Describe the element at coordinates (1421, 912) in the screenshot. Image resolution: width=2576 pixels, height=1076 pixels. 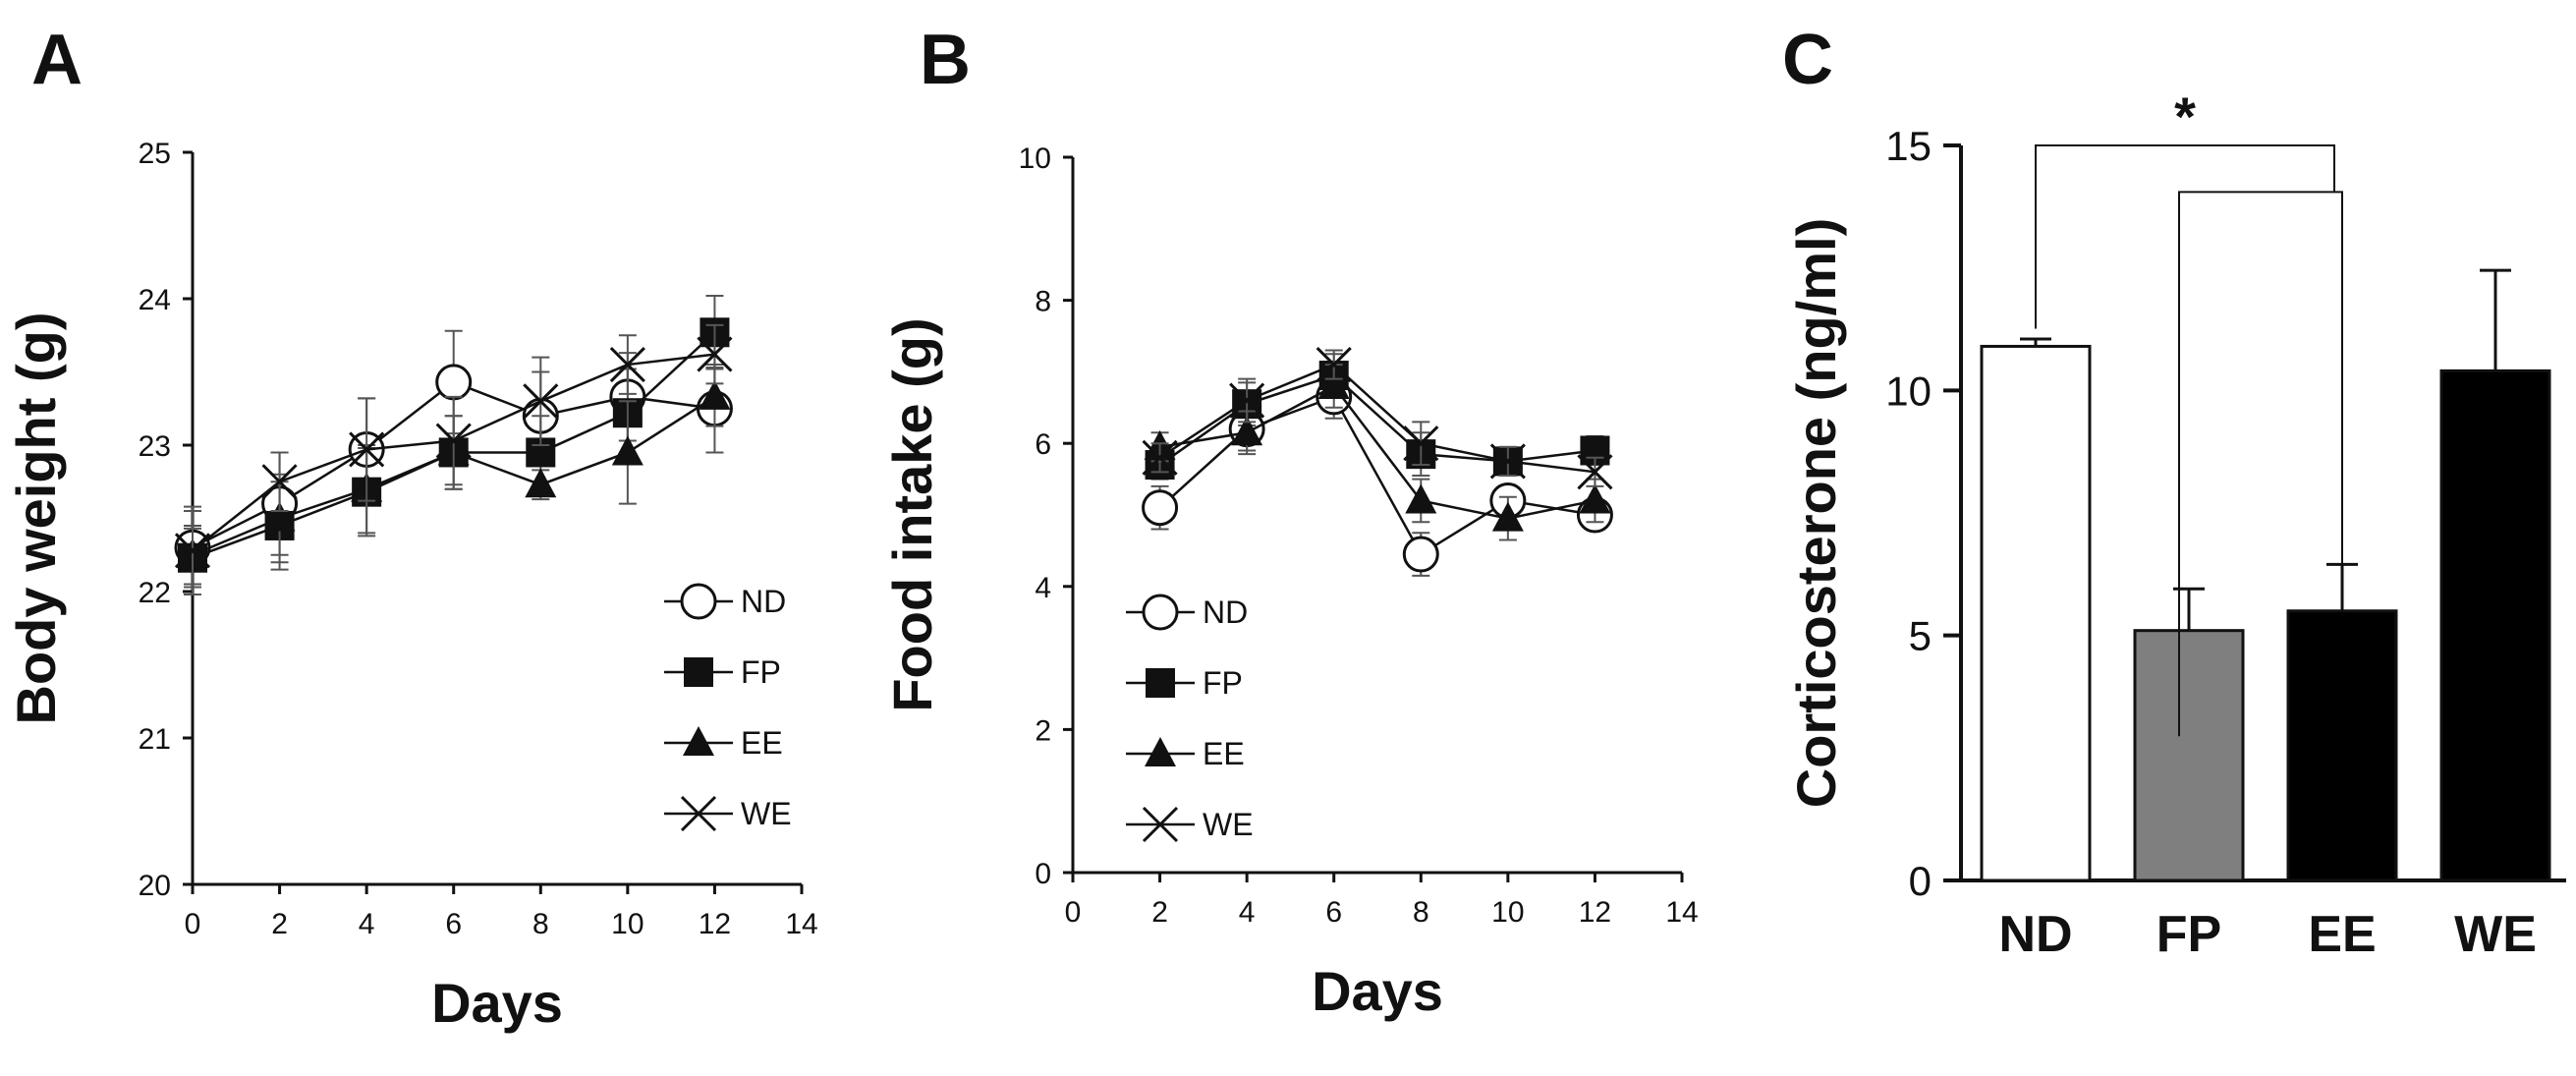
I see `x-tick-label: 8` at that location.